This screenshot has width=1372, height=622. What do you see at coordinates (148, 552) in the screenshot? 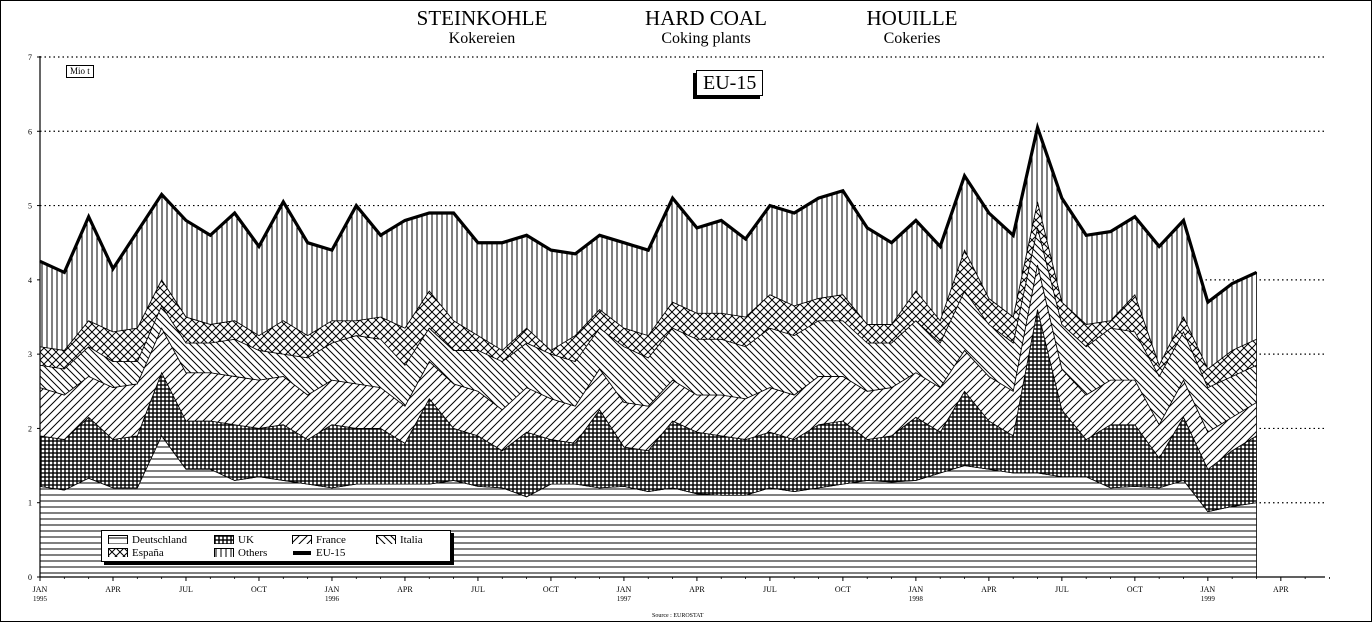
I see `legend-label-espana: España` at bounding box center [148, 552].